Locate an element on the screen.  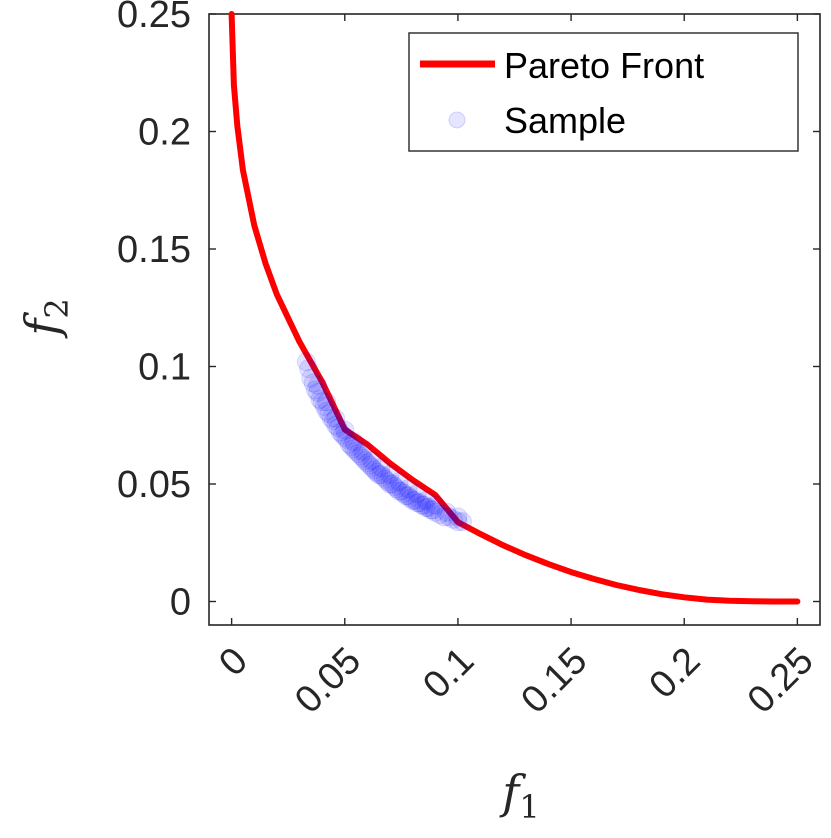
legend-box is located at coordinates (603, 92).